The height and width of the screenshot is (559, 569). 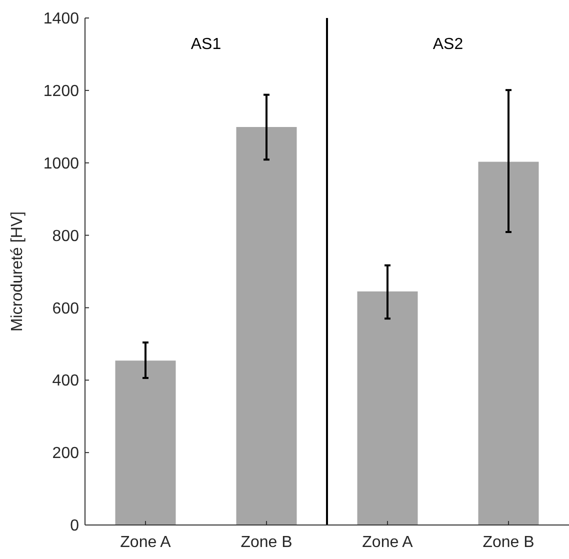 I want to click on y-tick-label: 400, so click(x=66, y=381).